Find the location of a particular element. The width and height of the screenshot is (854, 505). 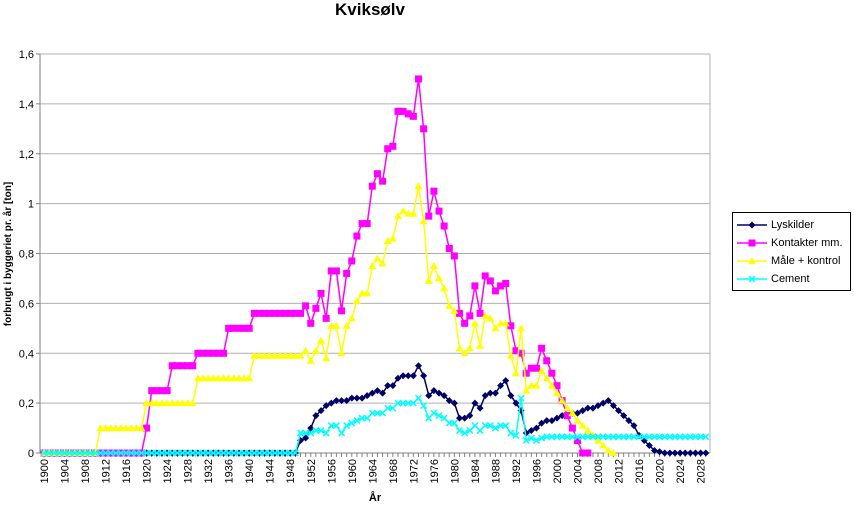

x-tick-label: 1936 is located at coordinates (230, 471).